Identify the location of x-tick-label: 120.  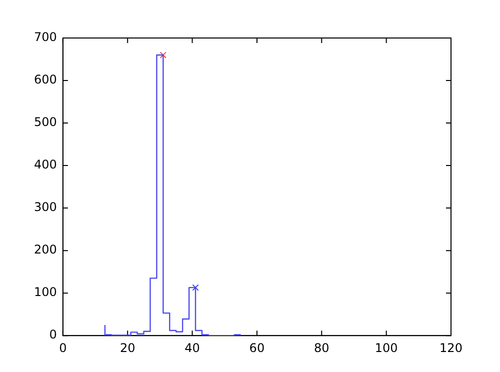
(451, 347).